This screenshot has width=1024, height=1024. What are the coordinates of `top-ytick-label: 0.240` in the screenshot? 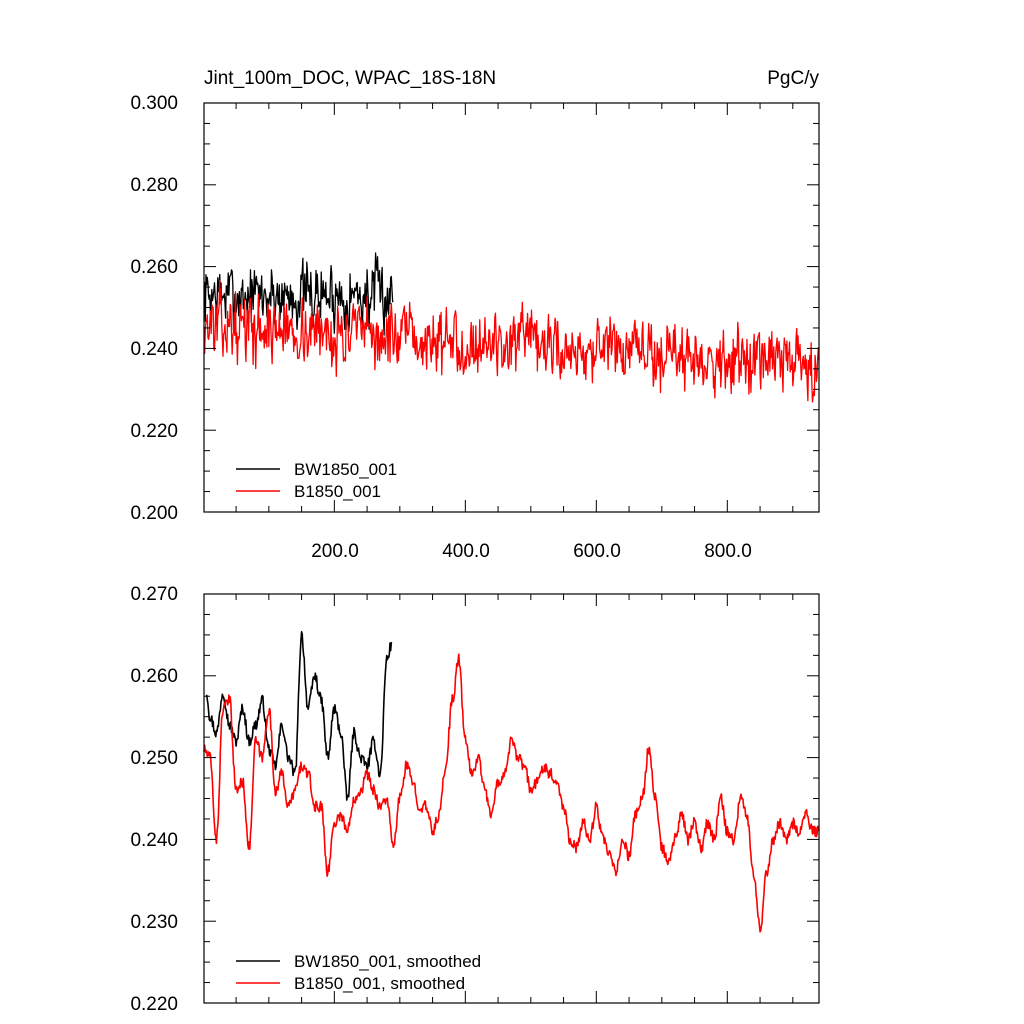 It's located at (154, 349).